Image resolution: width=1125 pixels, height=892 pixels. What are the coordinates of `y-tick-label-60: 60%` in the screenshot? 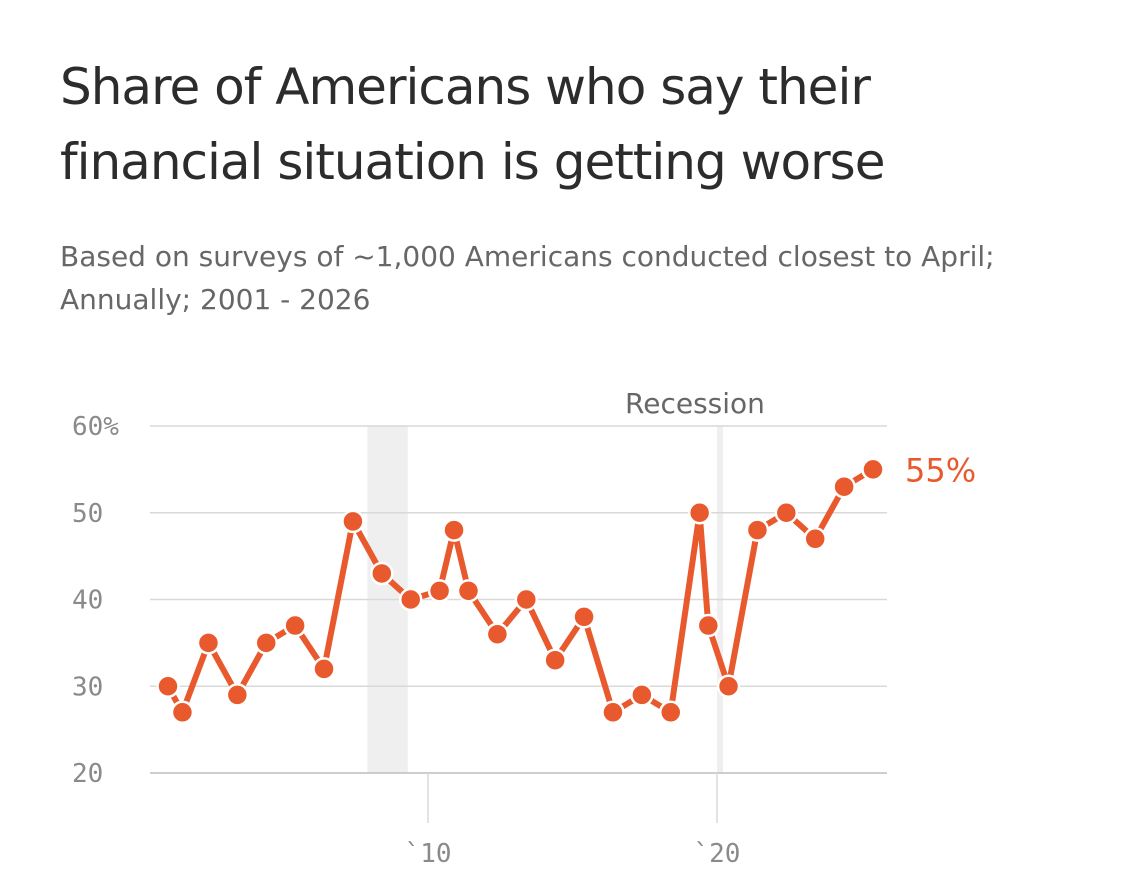 It's located at (95, 427).